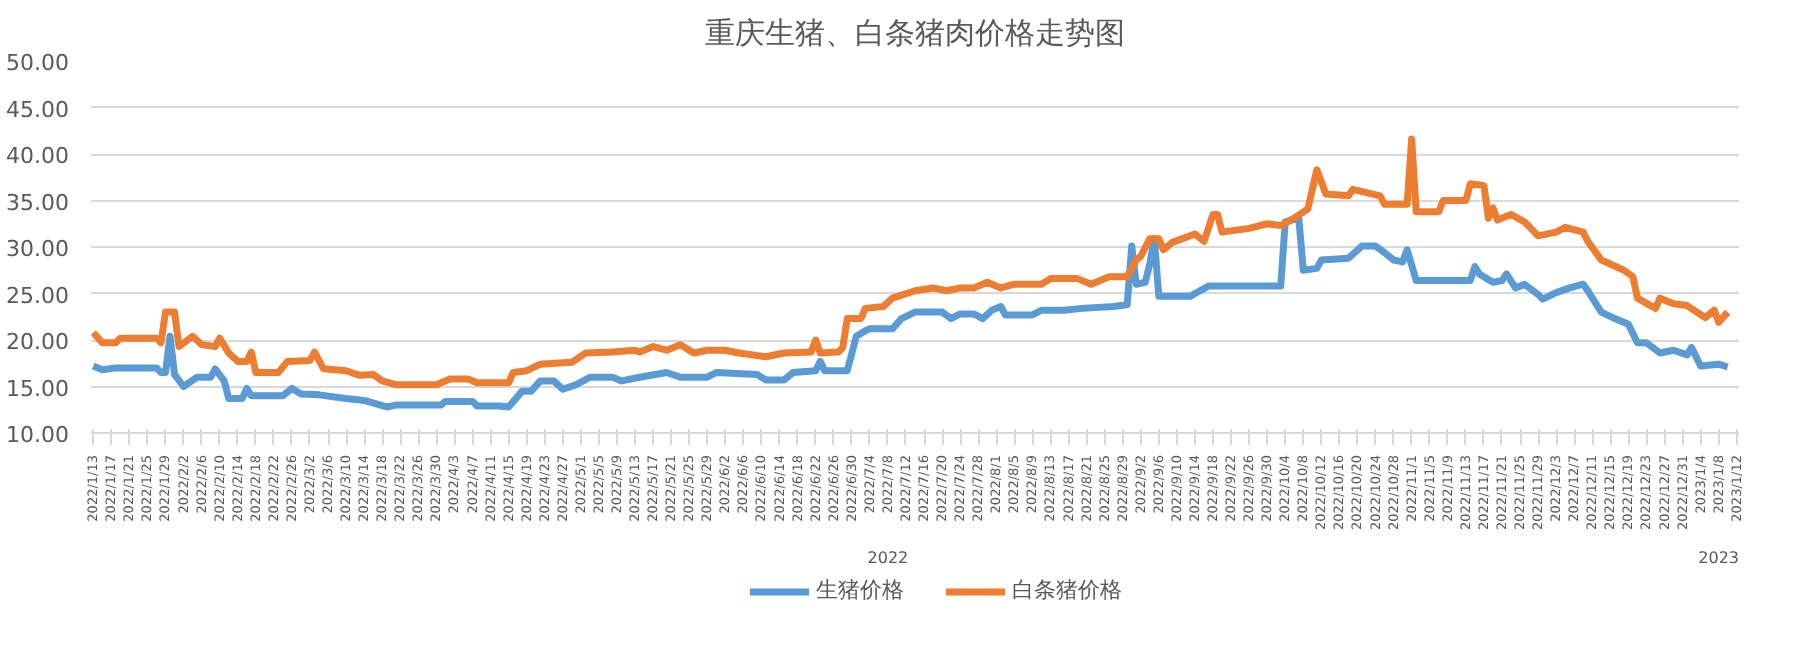 The height and width of the screenshot is (652, 1800). I want to click on legend-label: 生猪价格, so click(860, 590).